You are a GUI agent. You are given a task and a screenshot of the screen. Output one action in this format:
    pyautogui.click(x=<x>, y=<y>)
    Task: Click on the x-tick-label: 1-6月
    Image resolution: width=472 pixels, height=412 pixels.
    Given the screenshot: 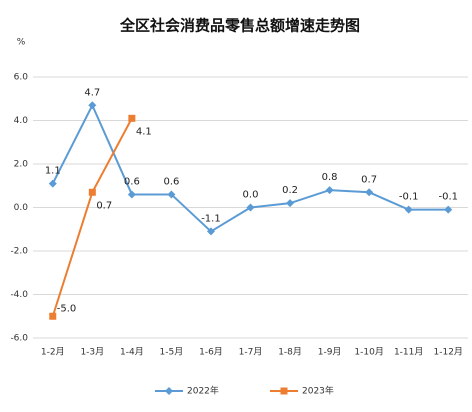 What is the action you would take?
    pyautogui.click(x=211, y=352)
    